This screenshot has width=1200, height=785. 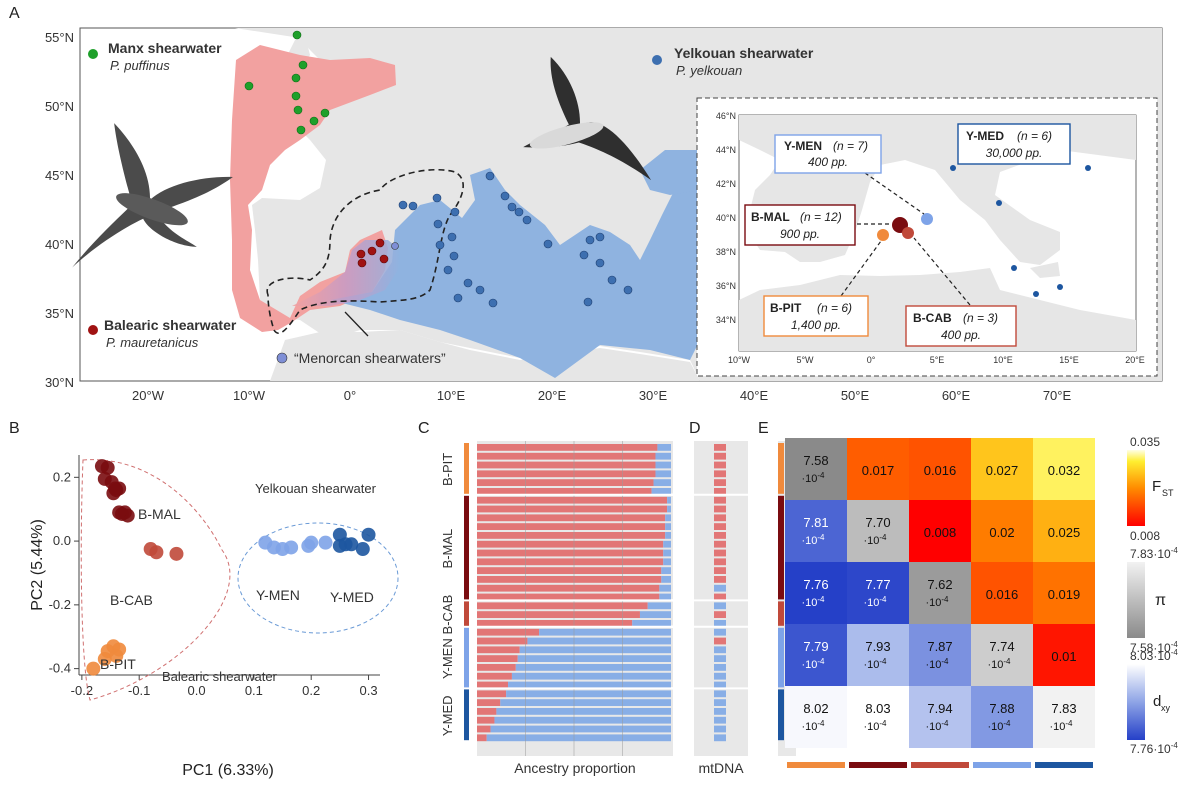 What do you see at coordinates (695, 428) in the screenshot?
I see `panel-label-d: D` at bounding box center [695, 428].